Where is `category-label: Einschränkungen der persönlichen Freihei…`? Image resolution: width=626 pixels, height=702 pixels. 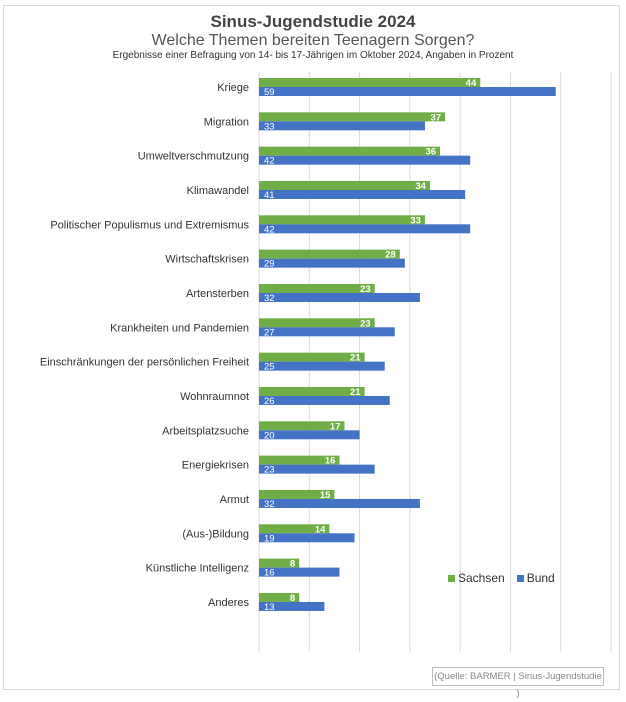
category-label: Einschränkungen der persönlichen Freihei… is located at coordinates (144, 363).